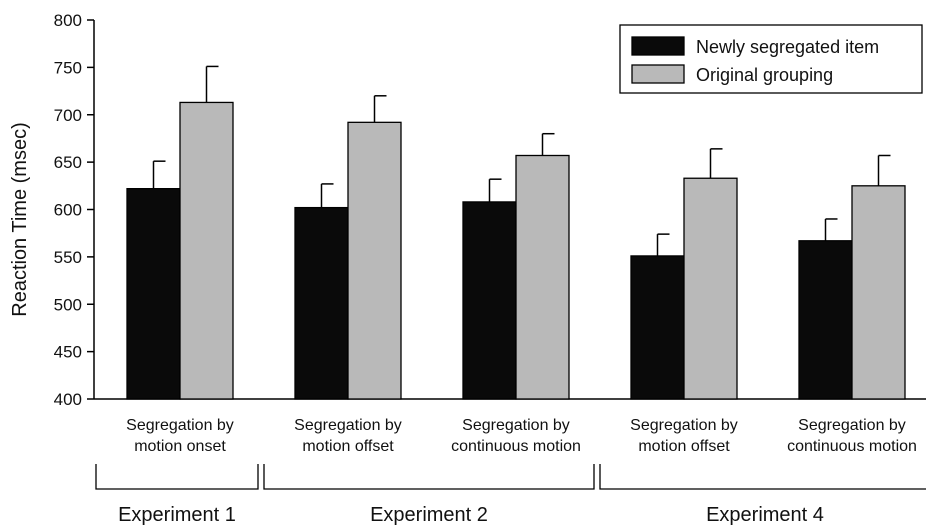 This screenshot has width=926, height=526. I want to click on y-tick-label: 650, so click(68, 162).